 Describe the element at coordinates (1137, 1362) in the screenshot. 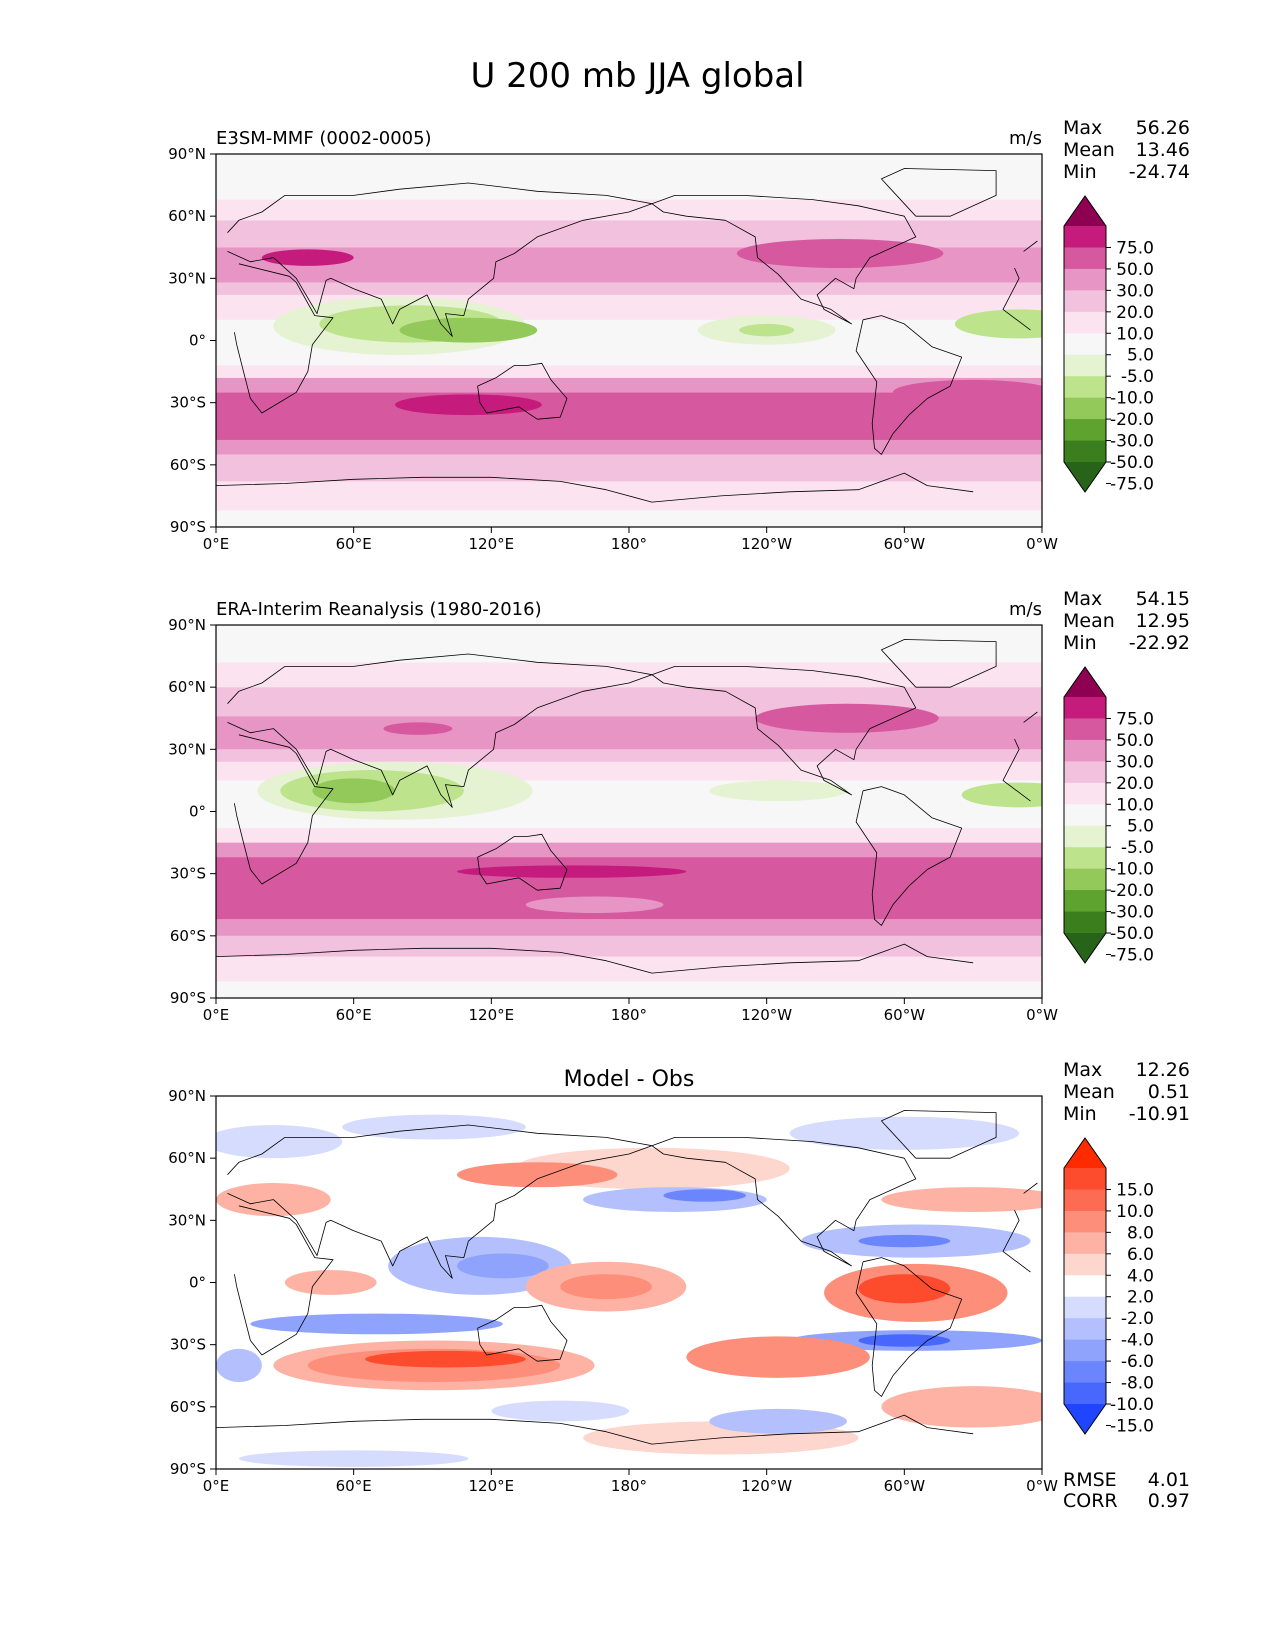

I see `colorbar-tick-label: -6.0` at that location.